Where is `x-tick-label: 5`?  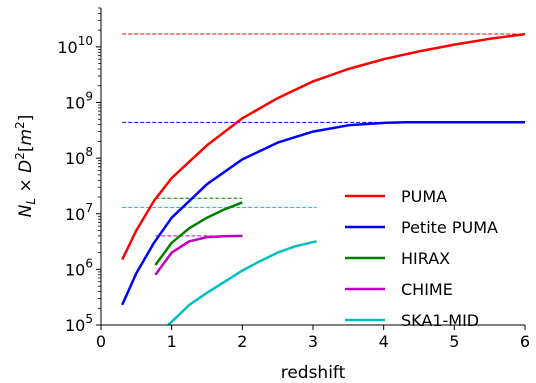
x-tick-label: 5 is located at coordinates (454, 341).